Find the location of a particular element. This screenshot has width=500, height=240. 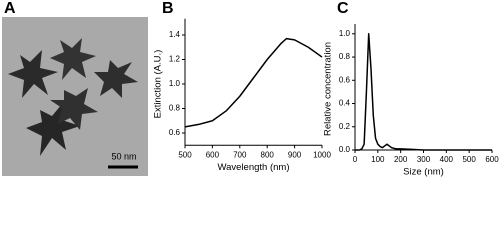

panel-label: B is located at coordinates (168, 8).